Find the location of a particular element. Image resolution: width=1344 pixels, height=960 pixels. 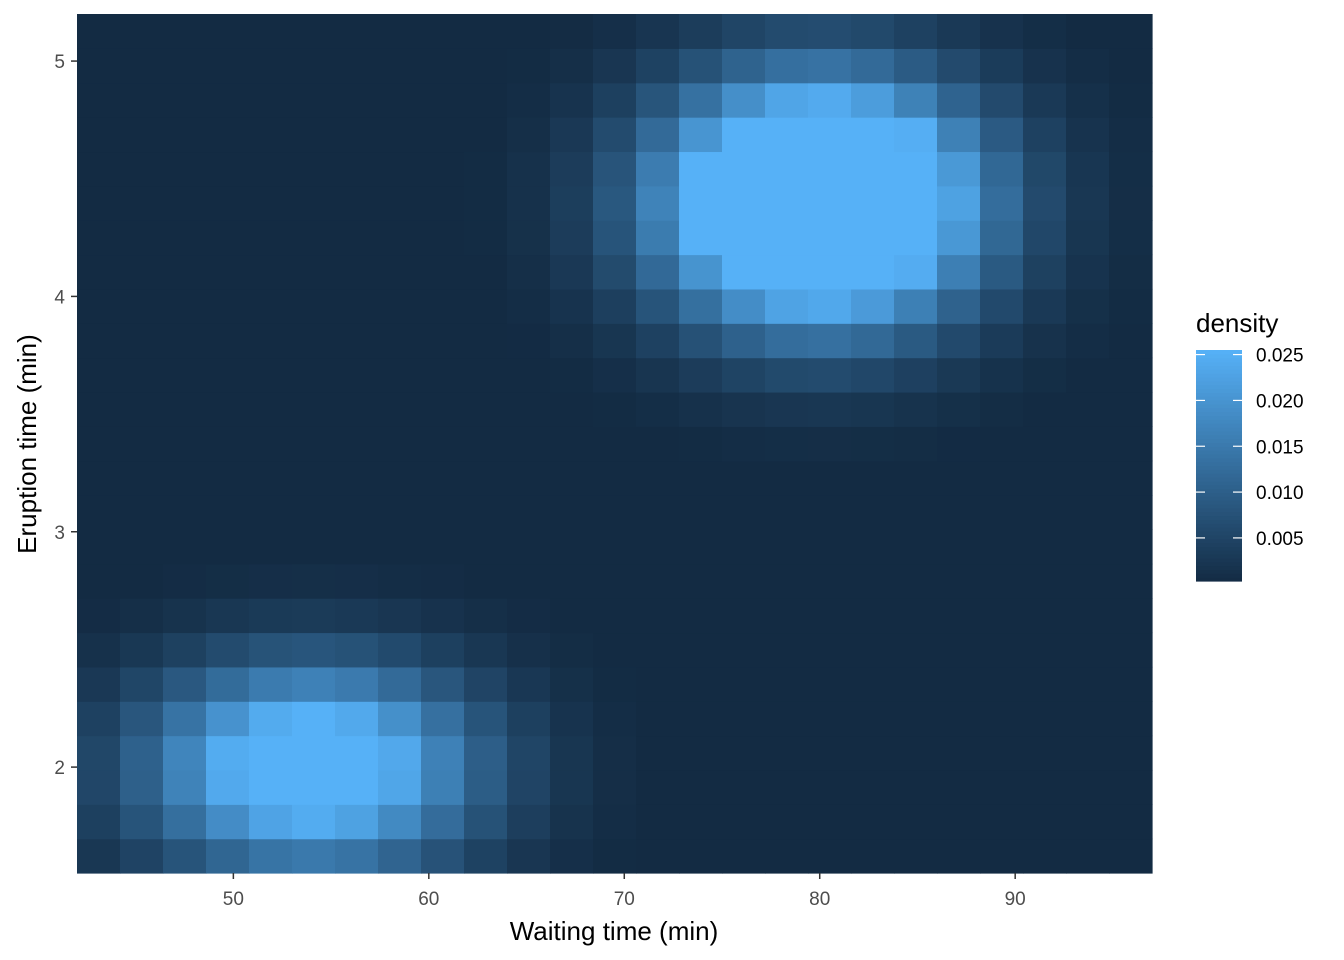

x-axis: 50 60 70 80 90 is located at coordinates (624, 891).